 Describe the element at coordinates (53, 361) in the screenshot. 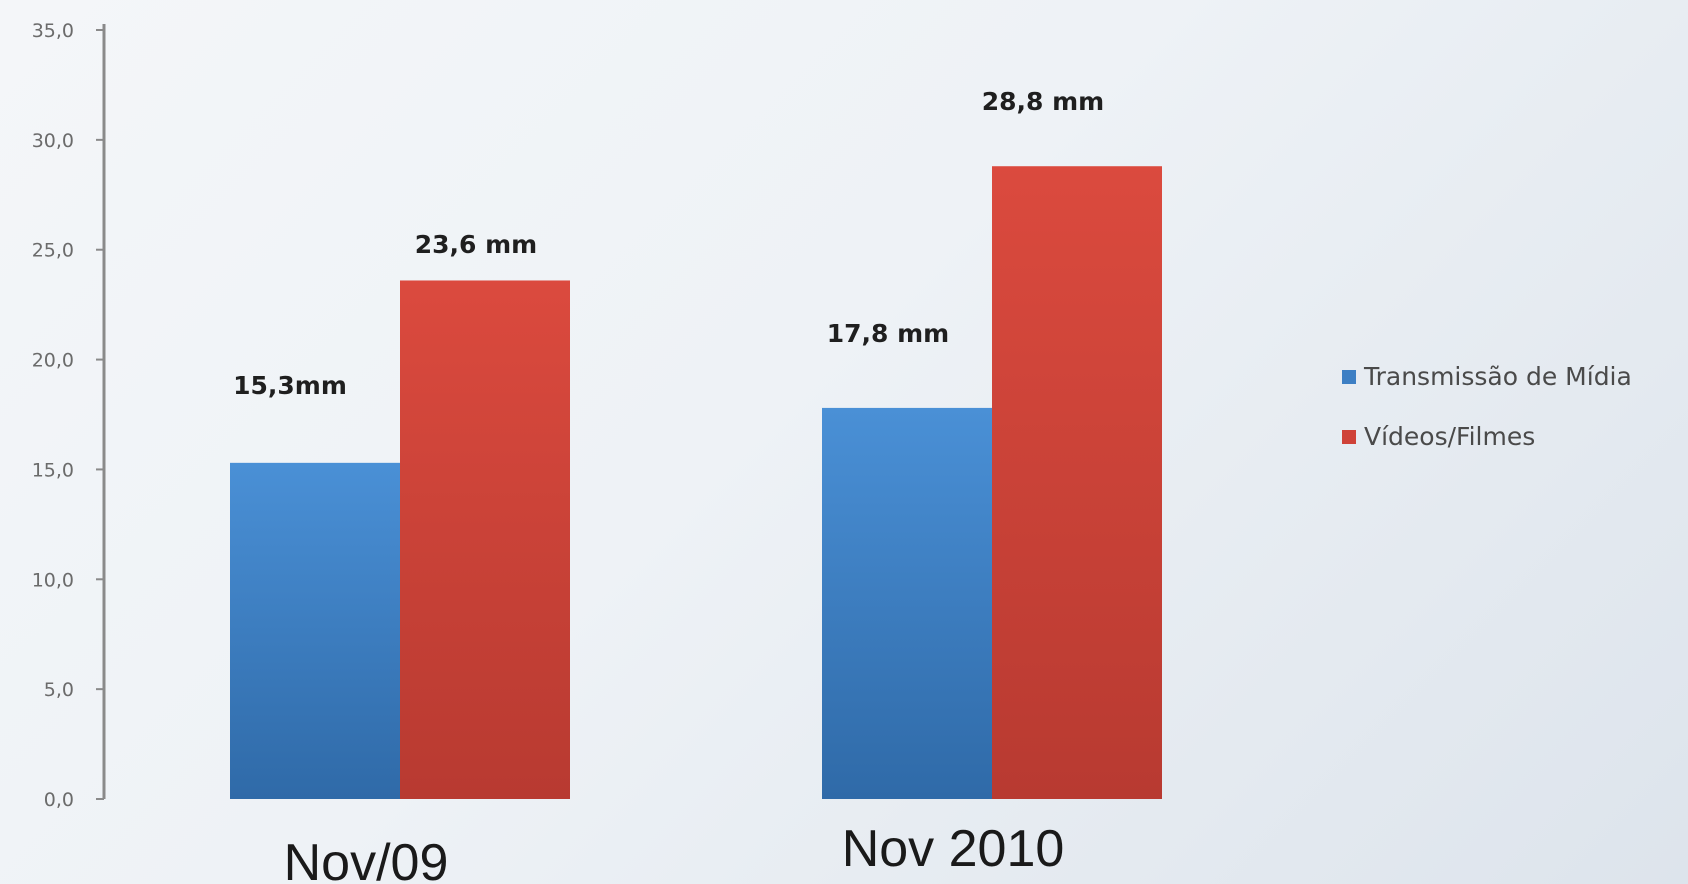

I see `y-tick-label: 20,0` at that location.